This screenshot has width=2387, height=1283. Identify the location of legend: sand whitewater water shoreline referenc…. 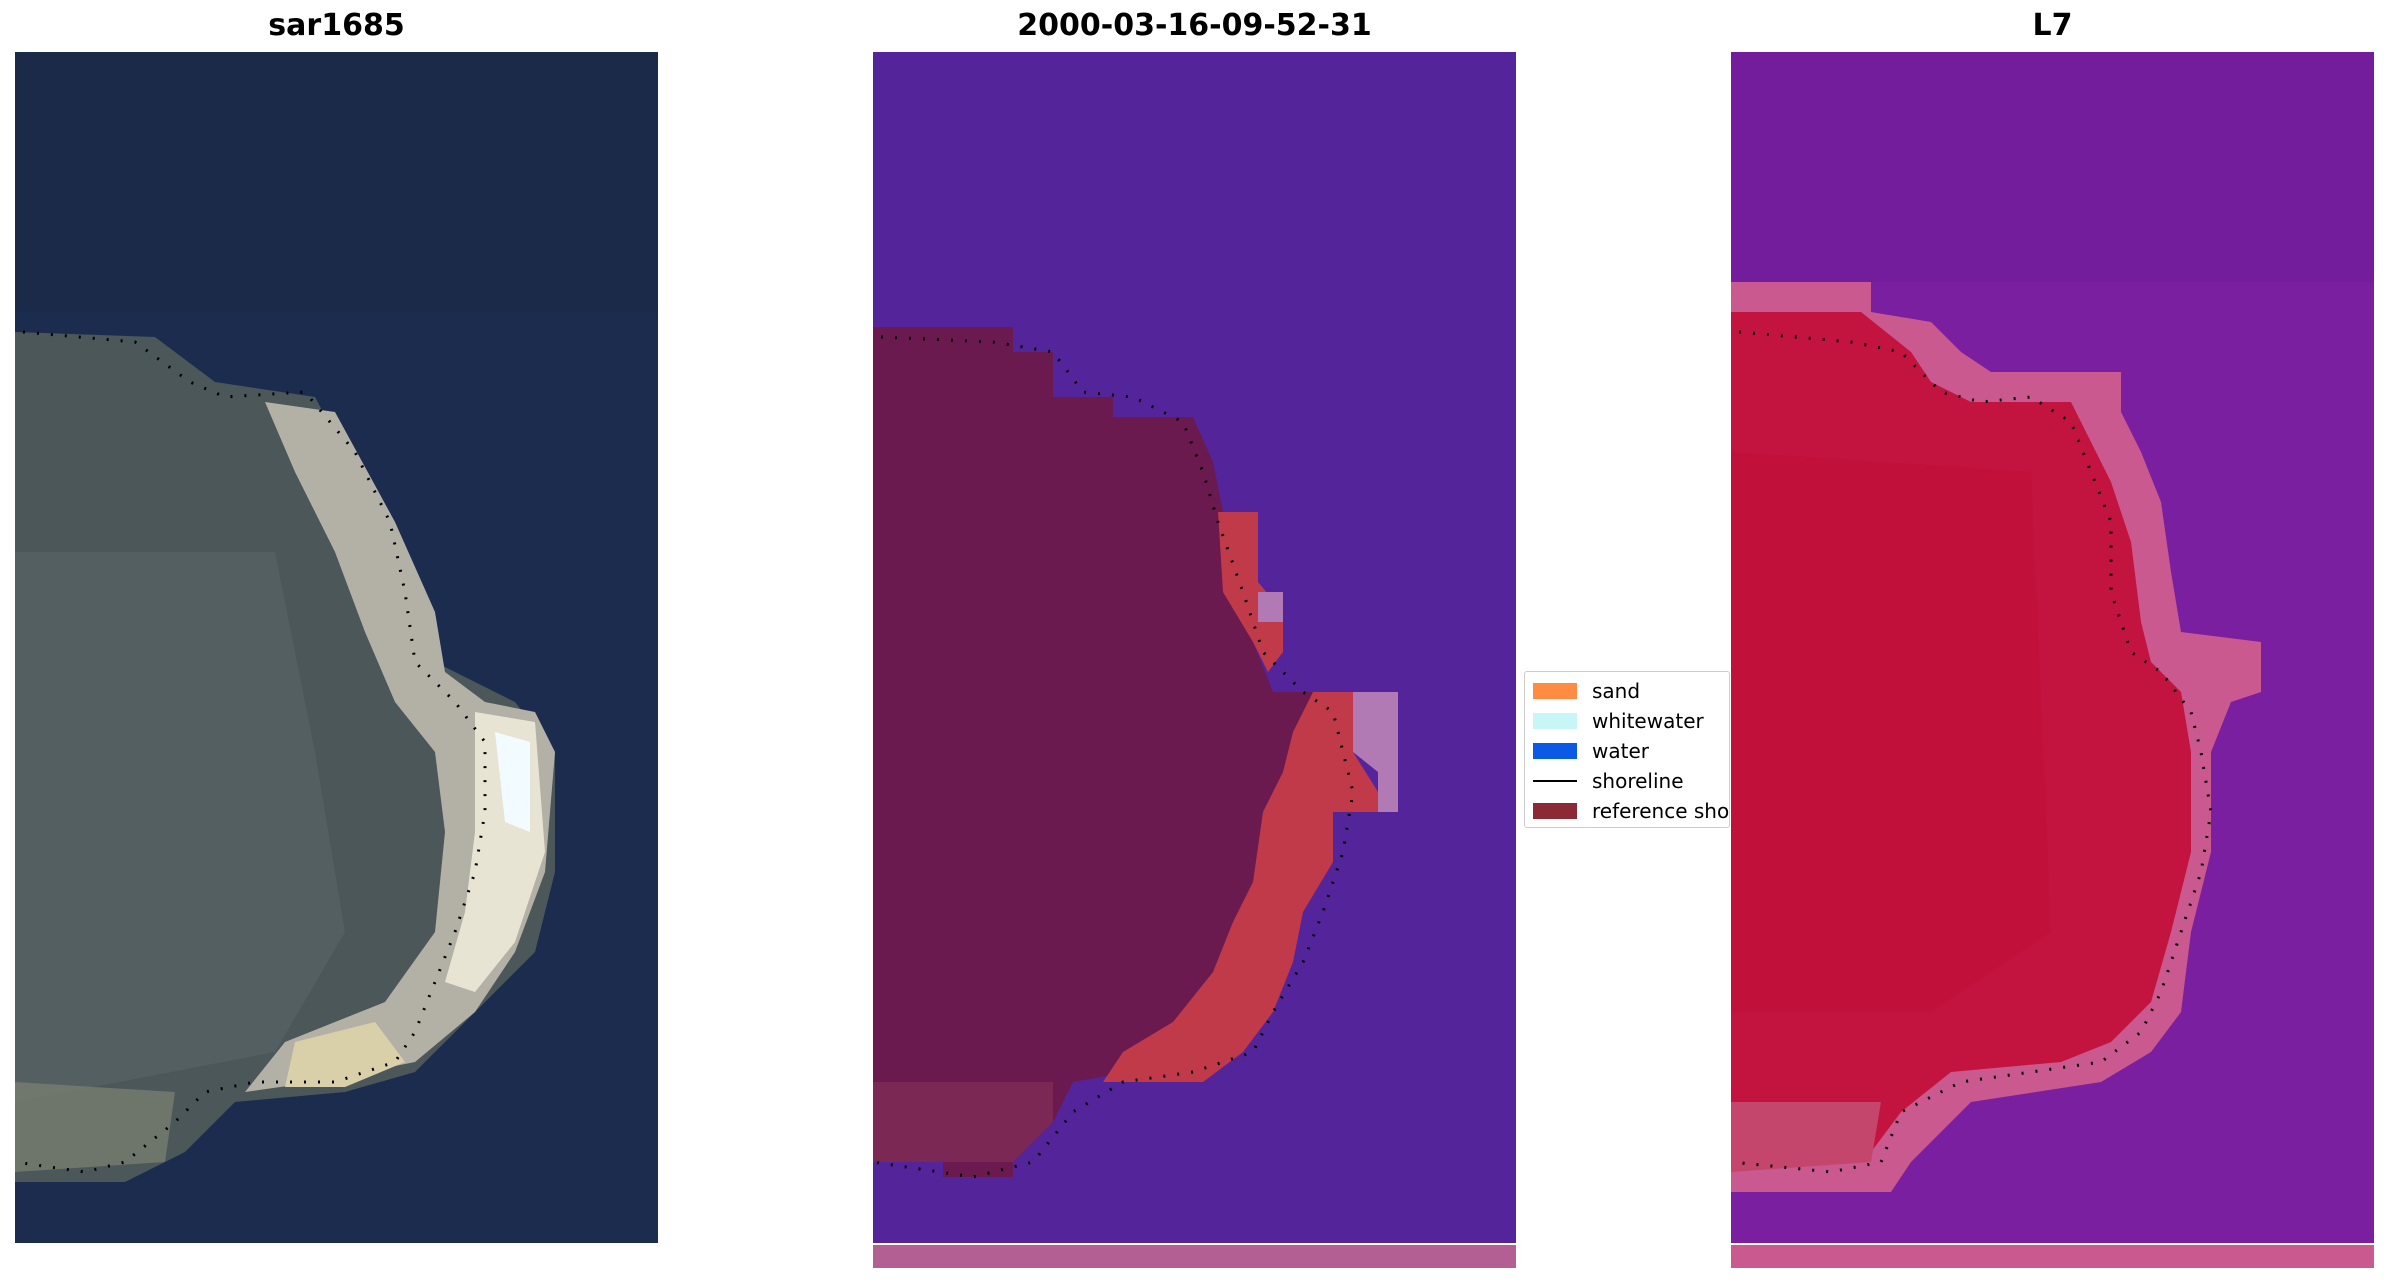
(1627, 749).